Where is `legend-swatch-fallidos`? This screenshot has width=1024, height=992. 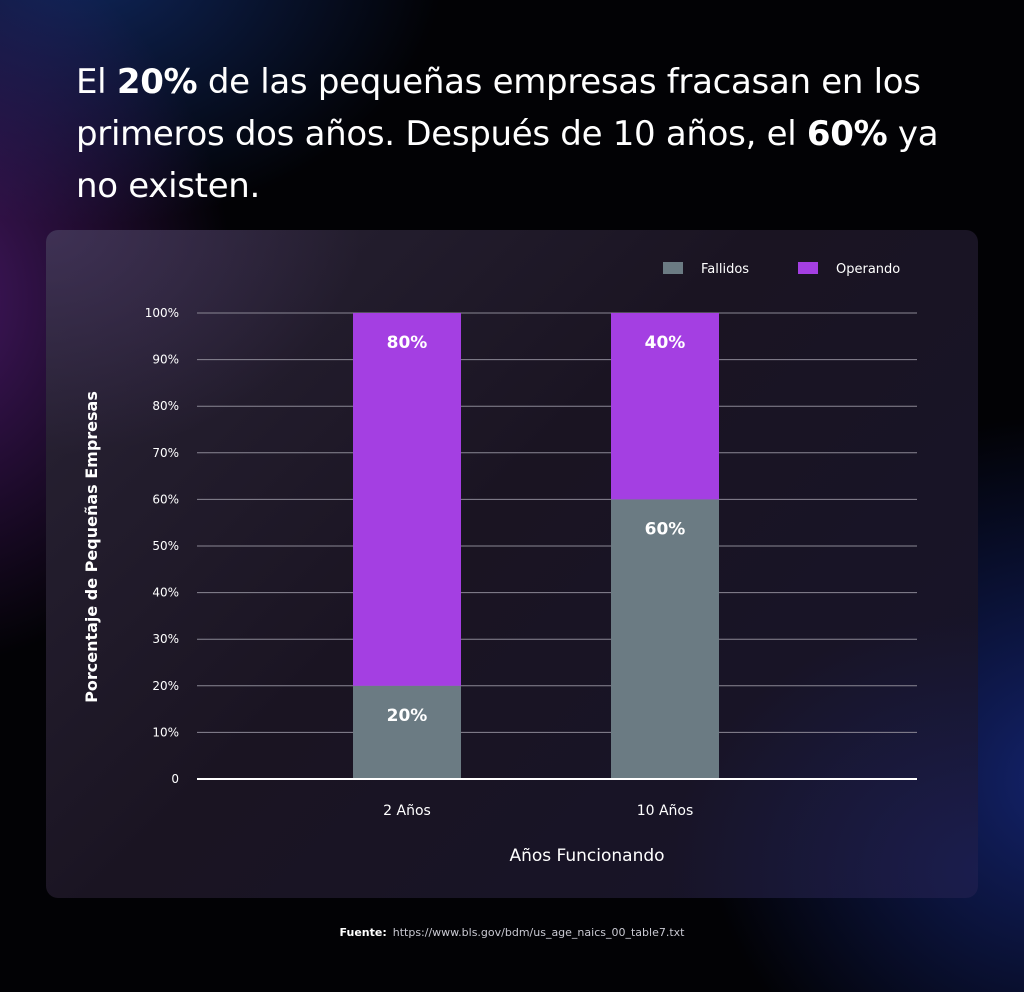 legend-swatch-fallidos is located at coordinates (673, 268).